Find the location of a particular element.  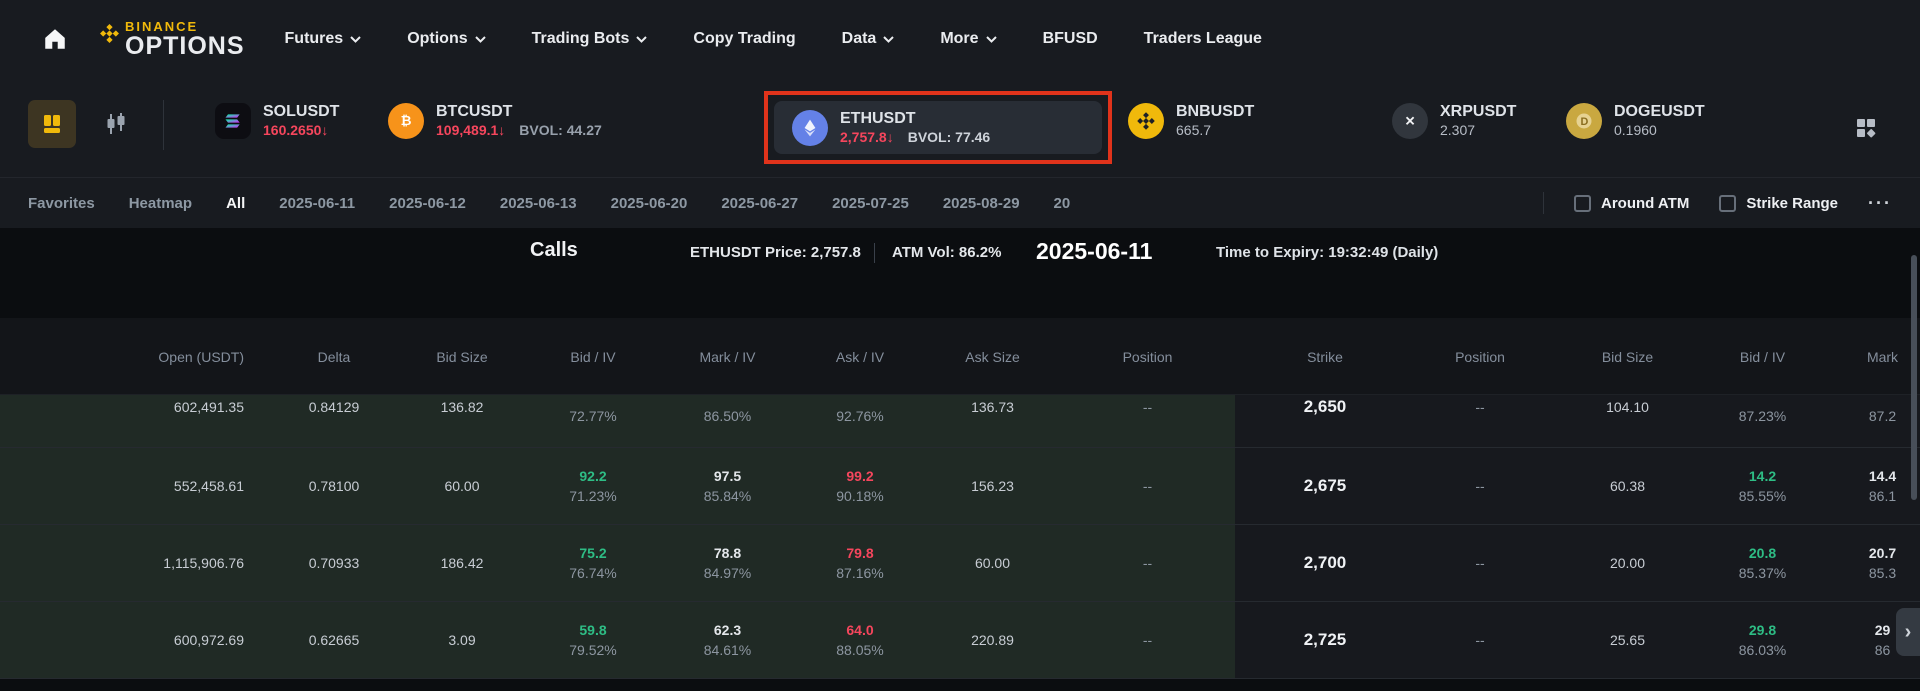

put-bid-iv-cell: 29.8 86.03% is located at coordinates (1762, 639).